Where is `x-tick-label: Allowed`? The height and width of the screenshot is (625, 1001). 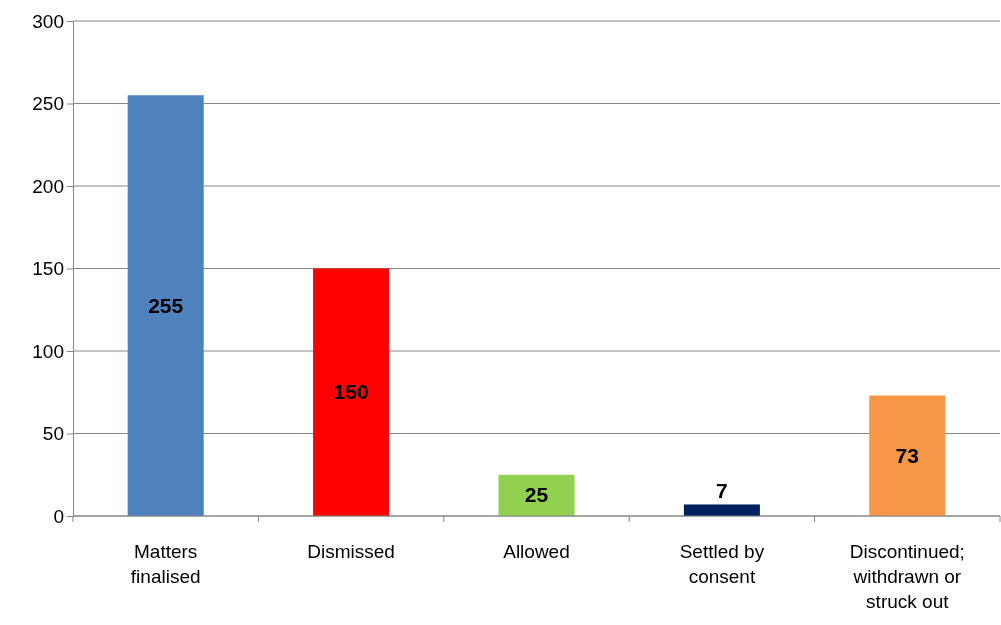
x-tick-label: Allowed is located at coordinates (536, 551).